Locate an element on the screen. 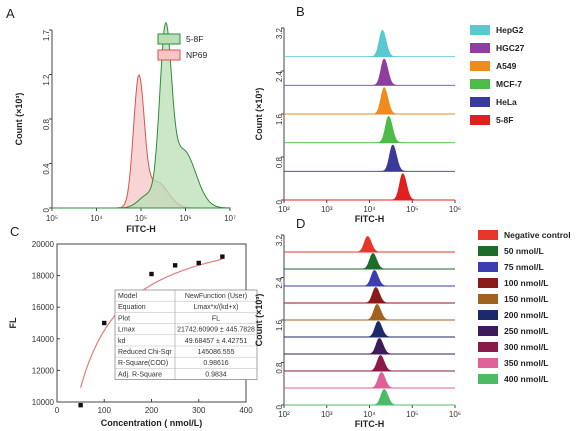  table-key: Adj. R-Square is located at coordinates (140, 374).